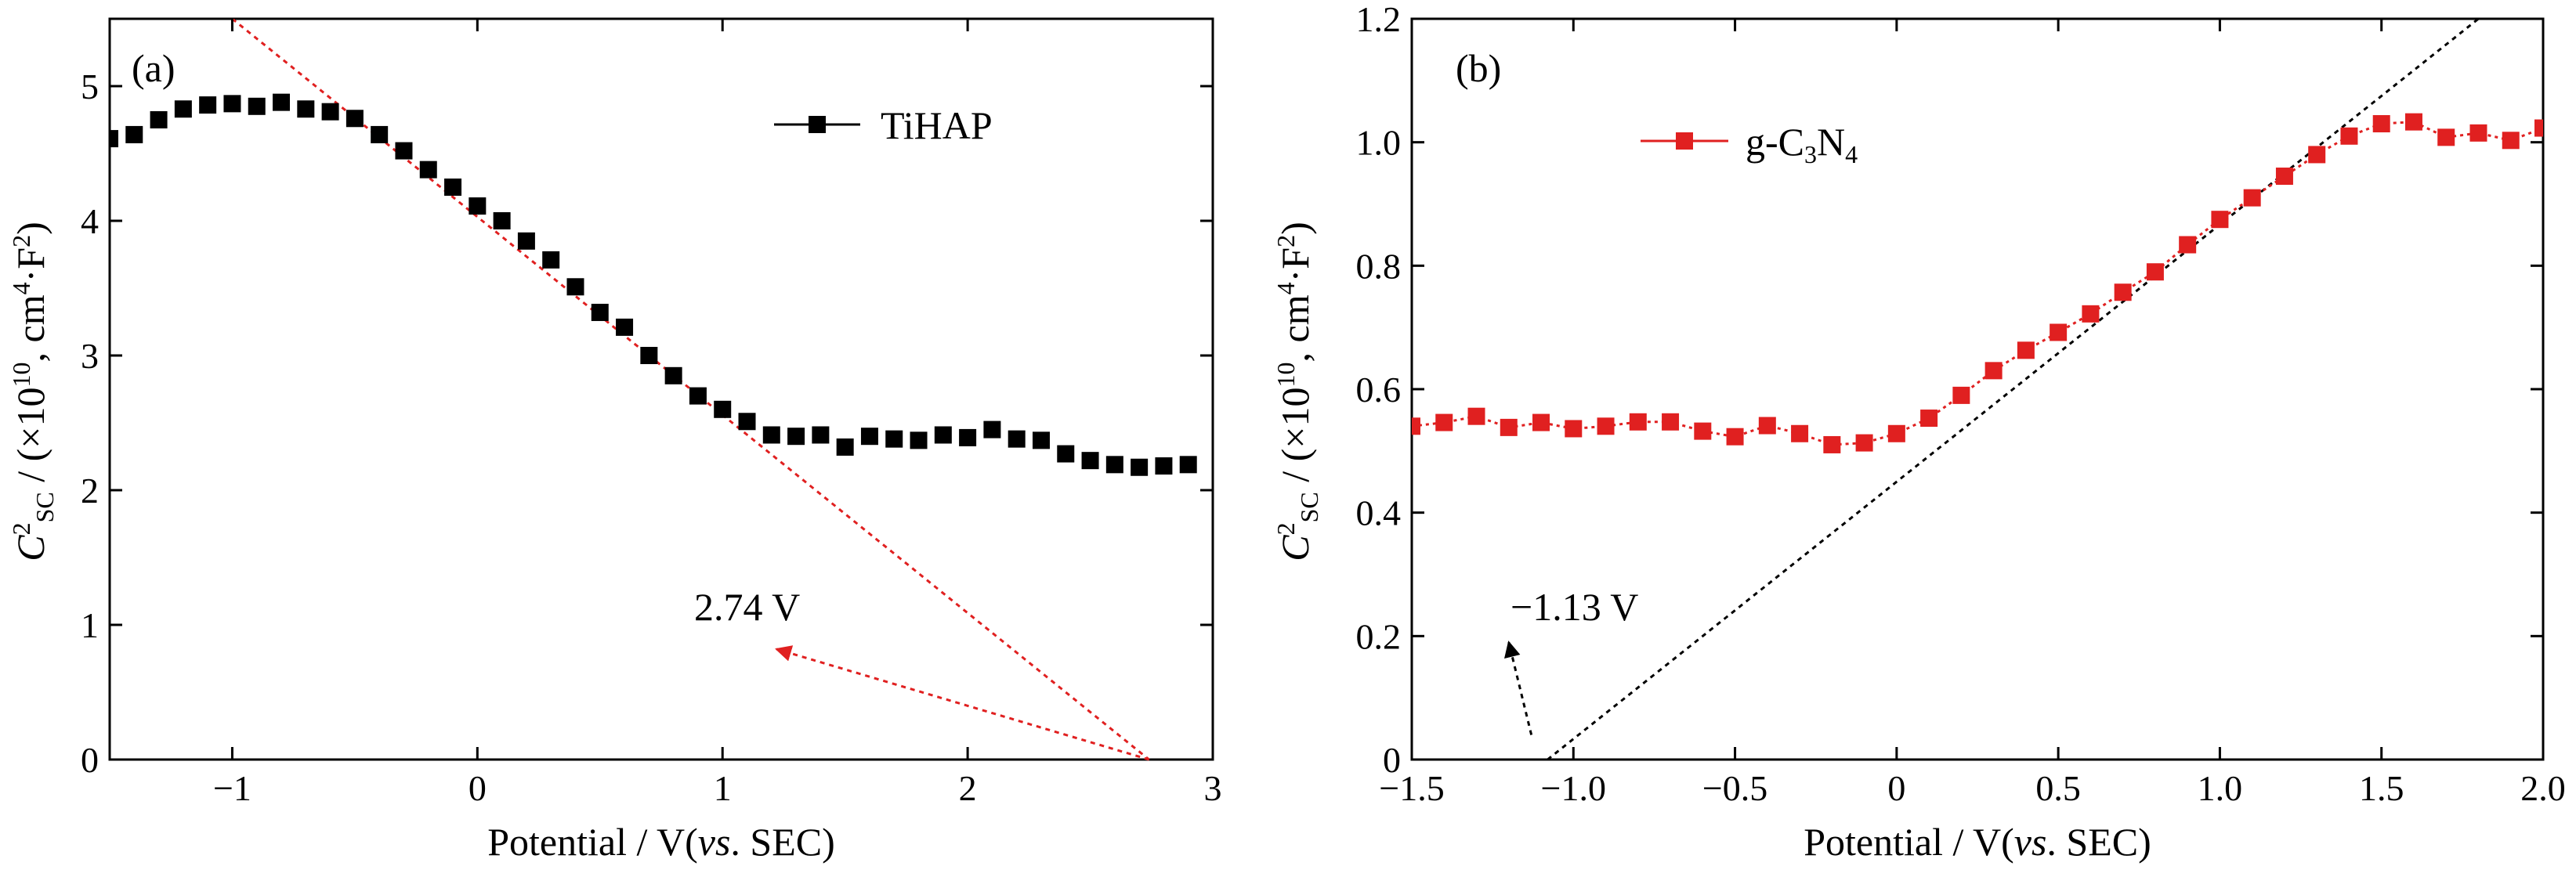 This screenshot has width=2576, height=877. Describe the element at coordinates (2543, 788) in the screenshot. I see `x-tick-label: 2.0` at that location.